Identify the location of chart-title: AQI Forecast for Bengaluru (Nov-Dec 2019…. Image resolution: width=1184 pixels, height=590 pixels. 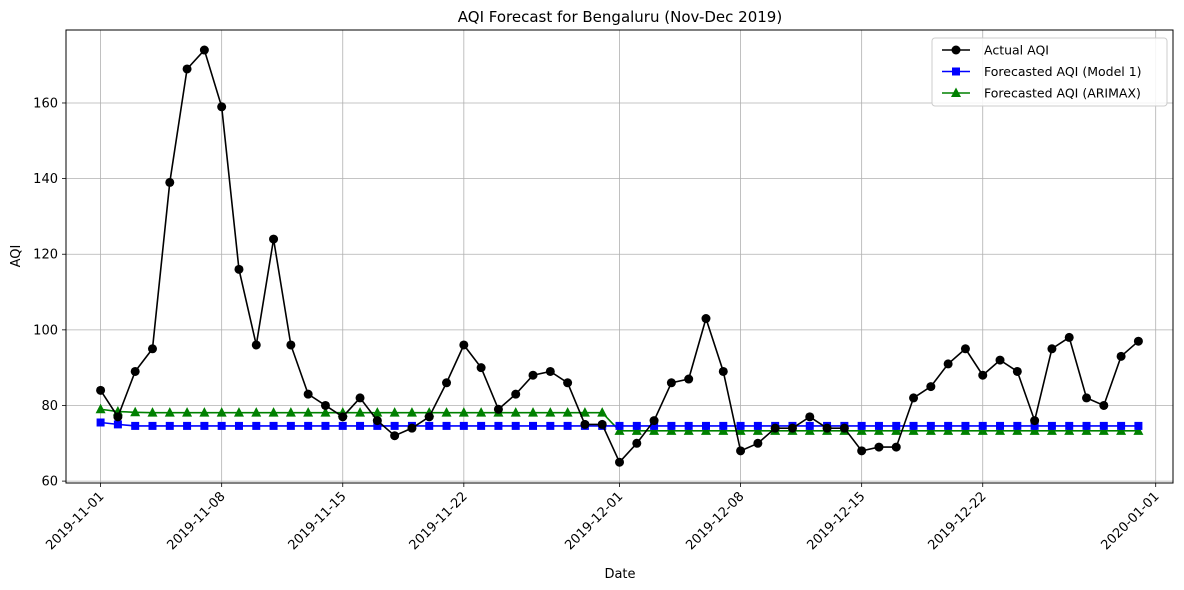
(620, 17).